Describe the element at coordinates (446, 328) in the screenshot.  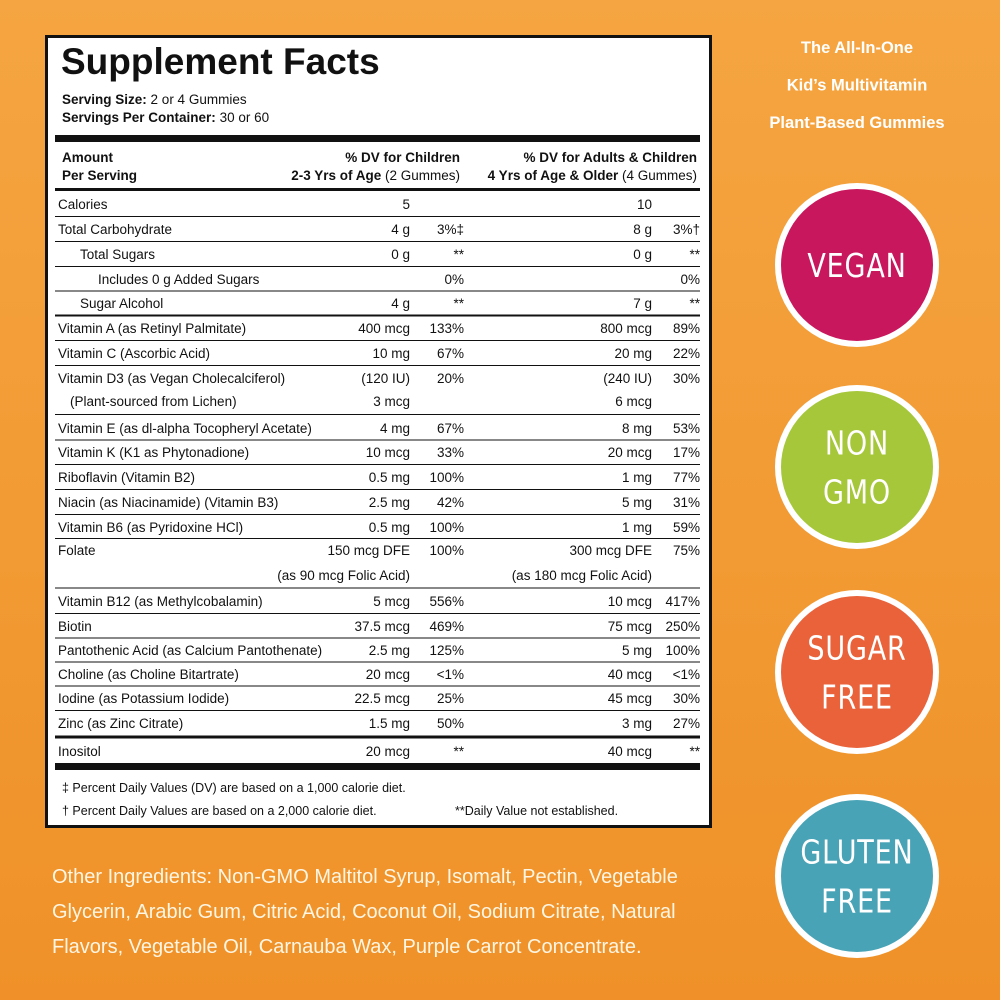
I see `nutrient-child-dv: 133%` at that location.